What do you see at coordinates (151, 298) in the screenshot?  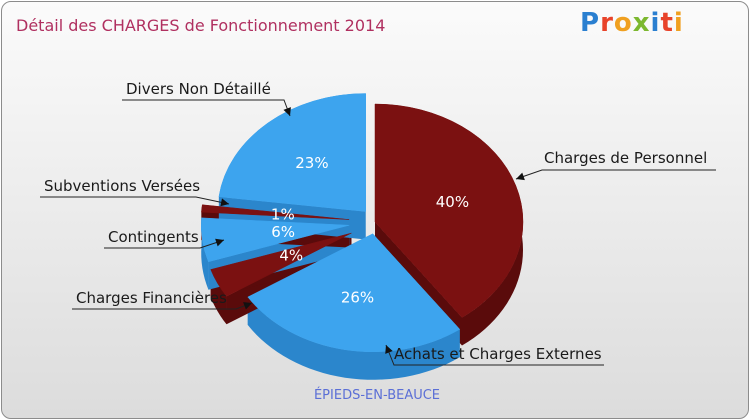 I see `label-charges-financieres: Charges Financières` at bounding box center [151, 298].